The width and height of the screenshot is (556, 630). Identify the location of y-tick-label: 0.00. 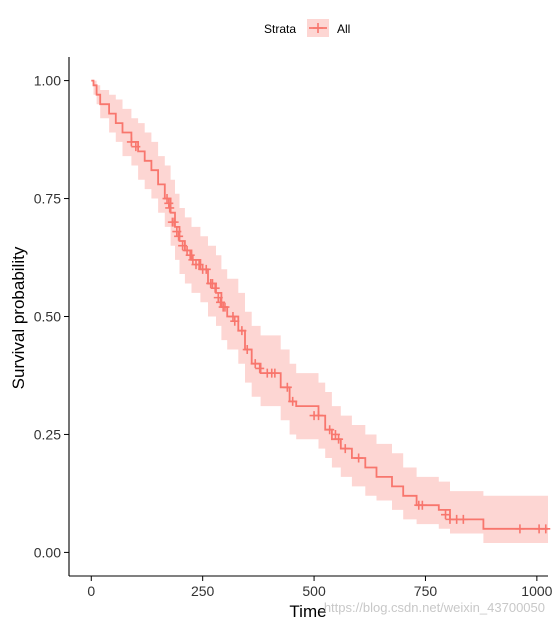
(47, 552).